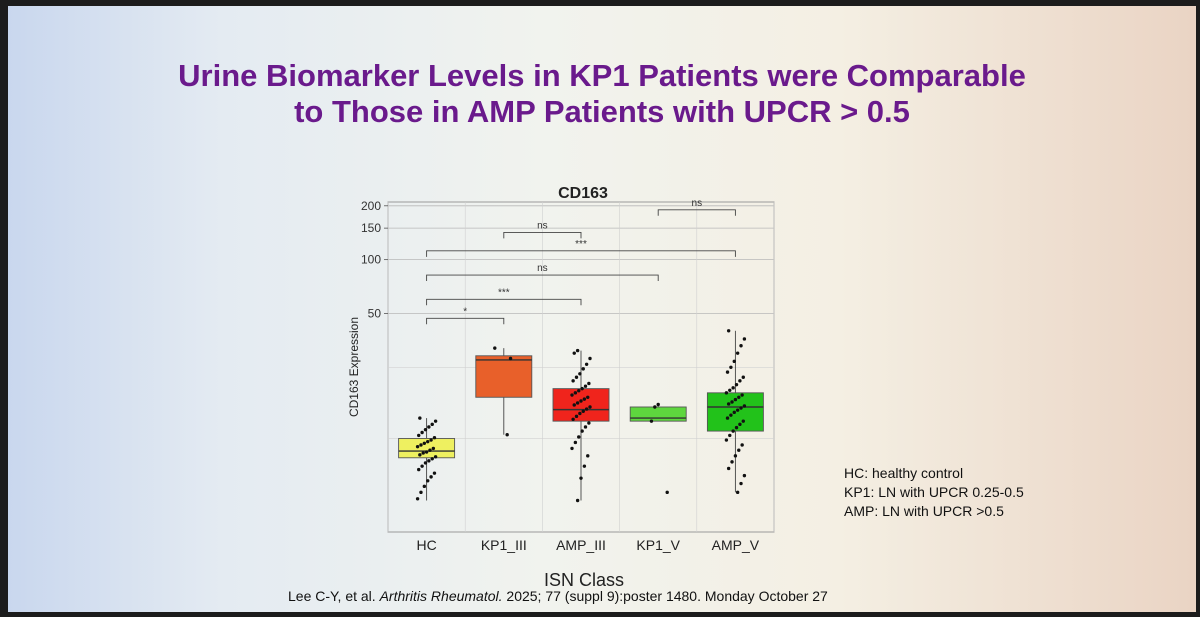 Image resolution: width=1200 pixels, height=617 pixels. I want to click on chart-title: CD163, so click(583, 193).